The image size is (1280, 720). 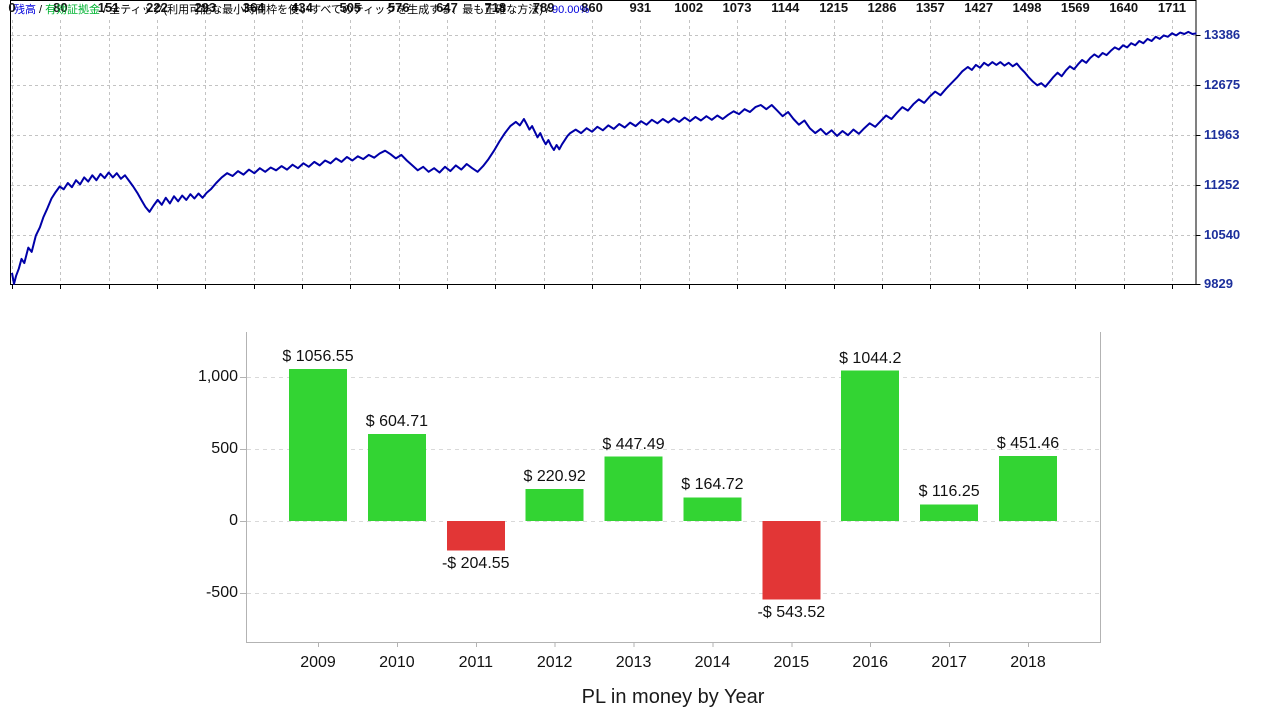 I want to click on equity-x-tick-label: 0, so click(x=12, y=7).